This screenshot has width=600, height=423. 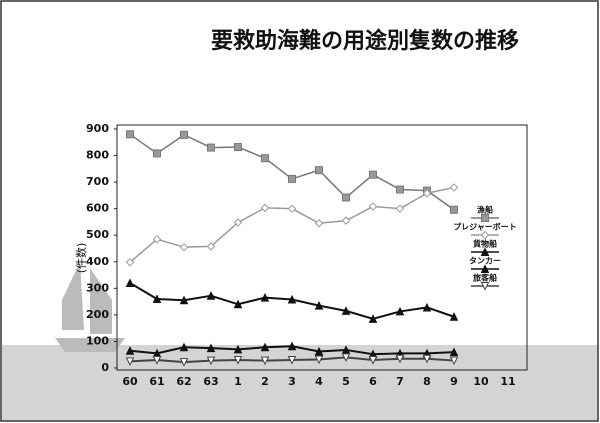 I want to click on y-tick-label: 900, so click(x=97, y=128).